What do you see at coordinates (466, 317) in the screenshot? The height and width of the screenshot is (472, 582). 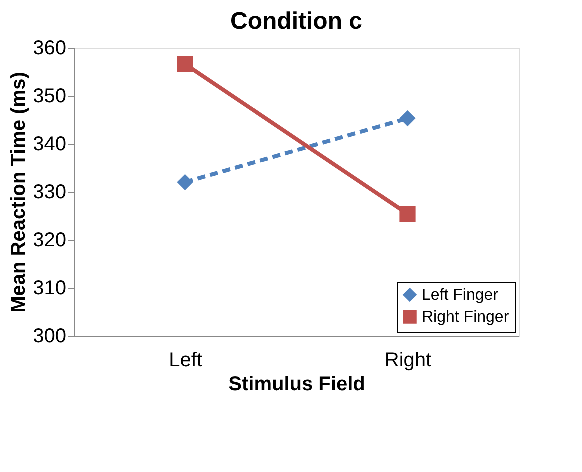 I see `legend-label: Right Finger` at bounding box center [466, 317].